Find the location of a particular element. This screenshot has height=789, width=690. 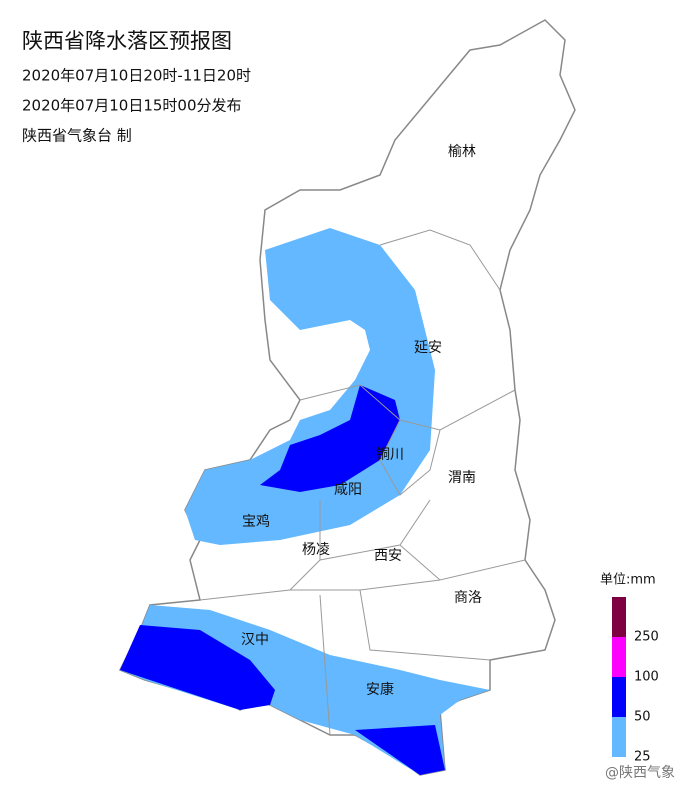

watermark: @陕西气象 is located at coordinates (640, 773).